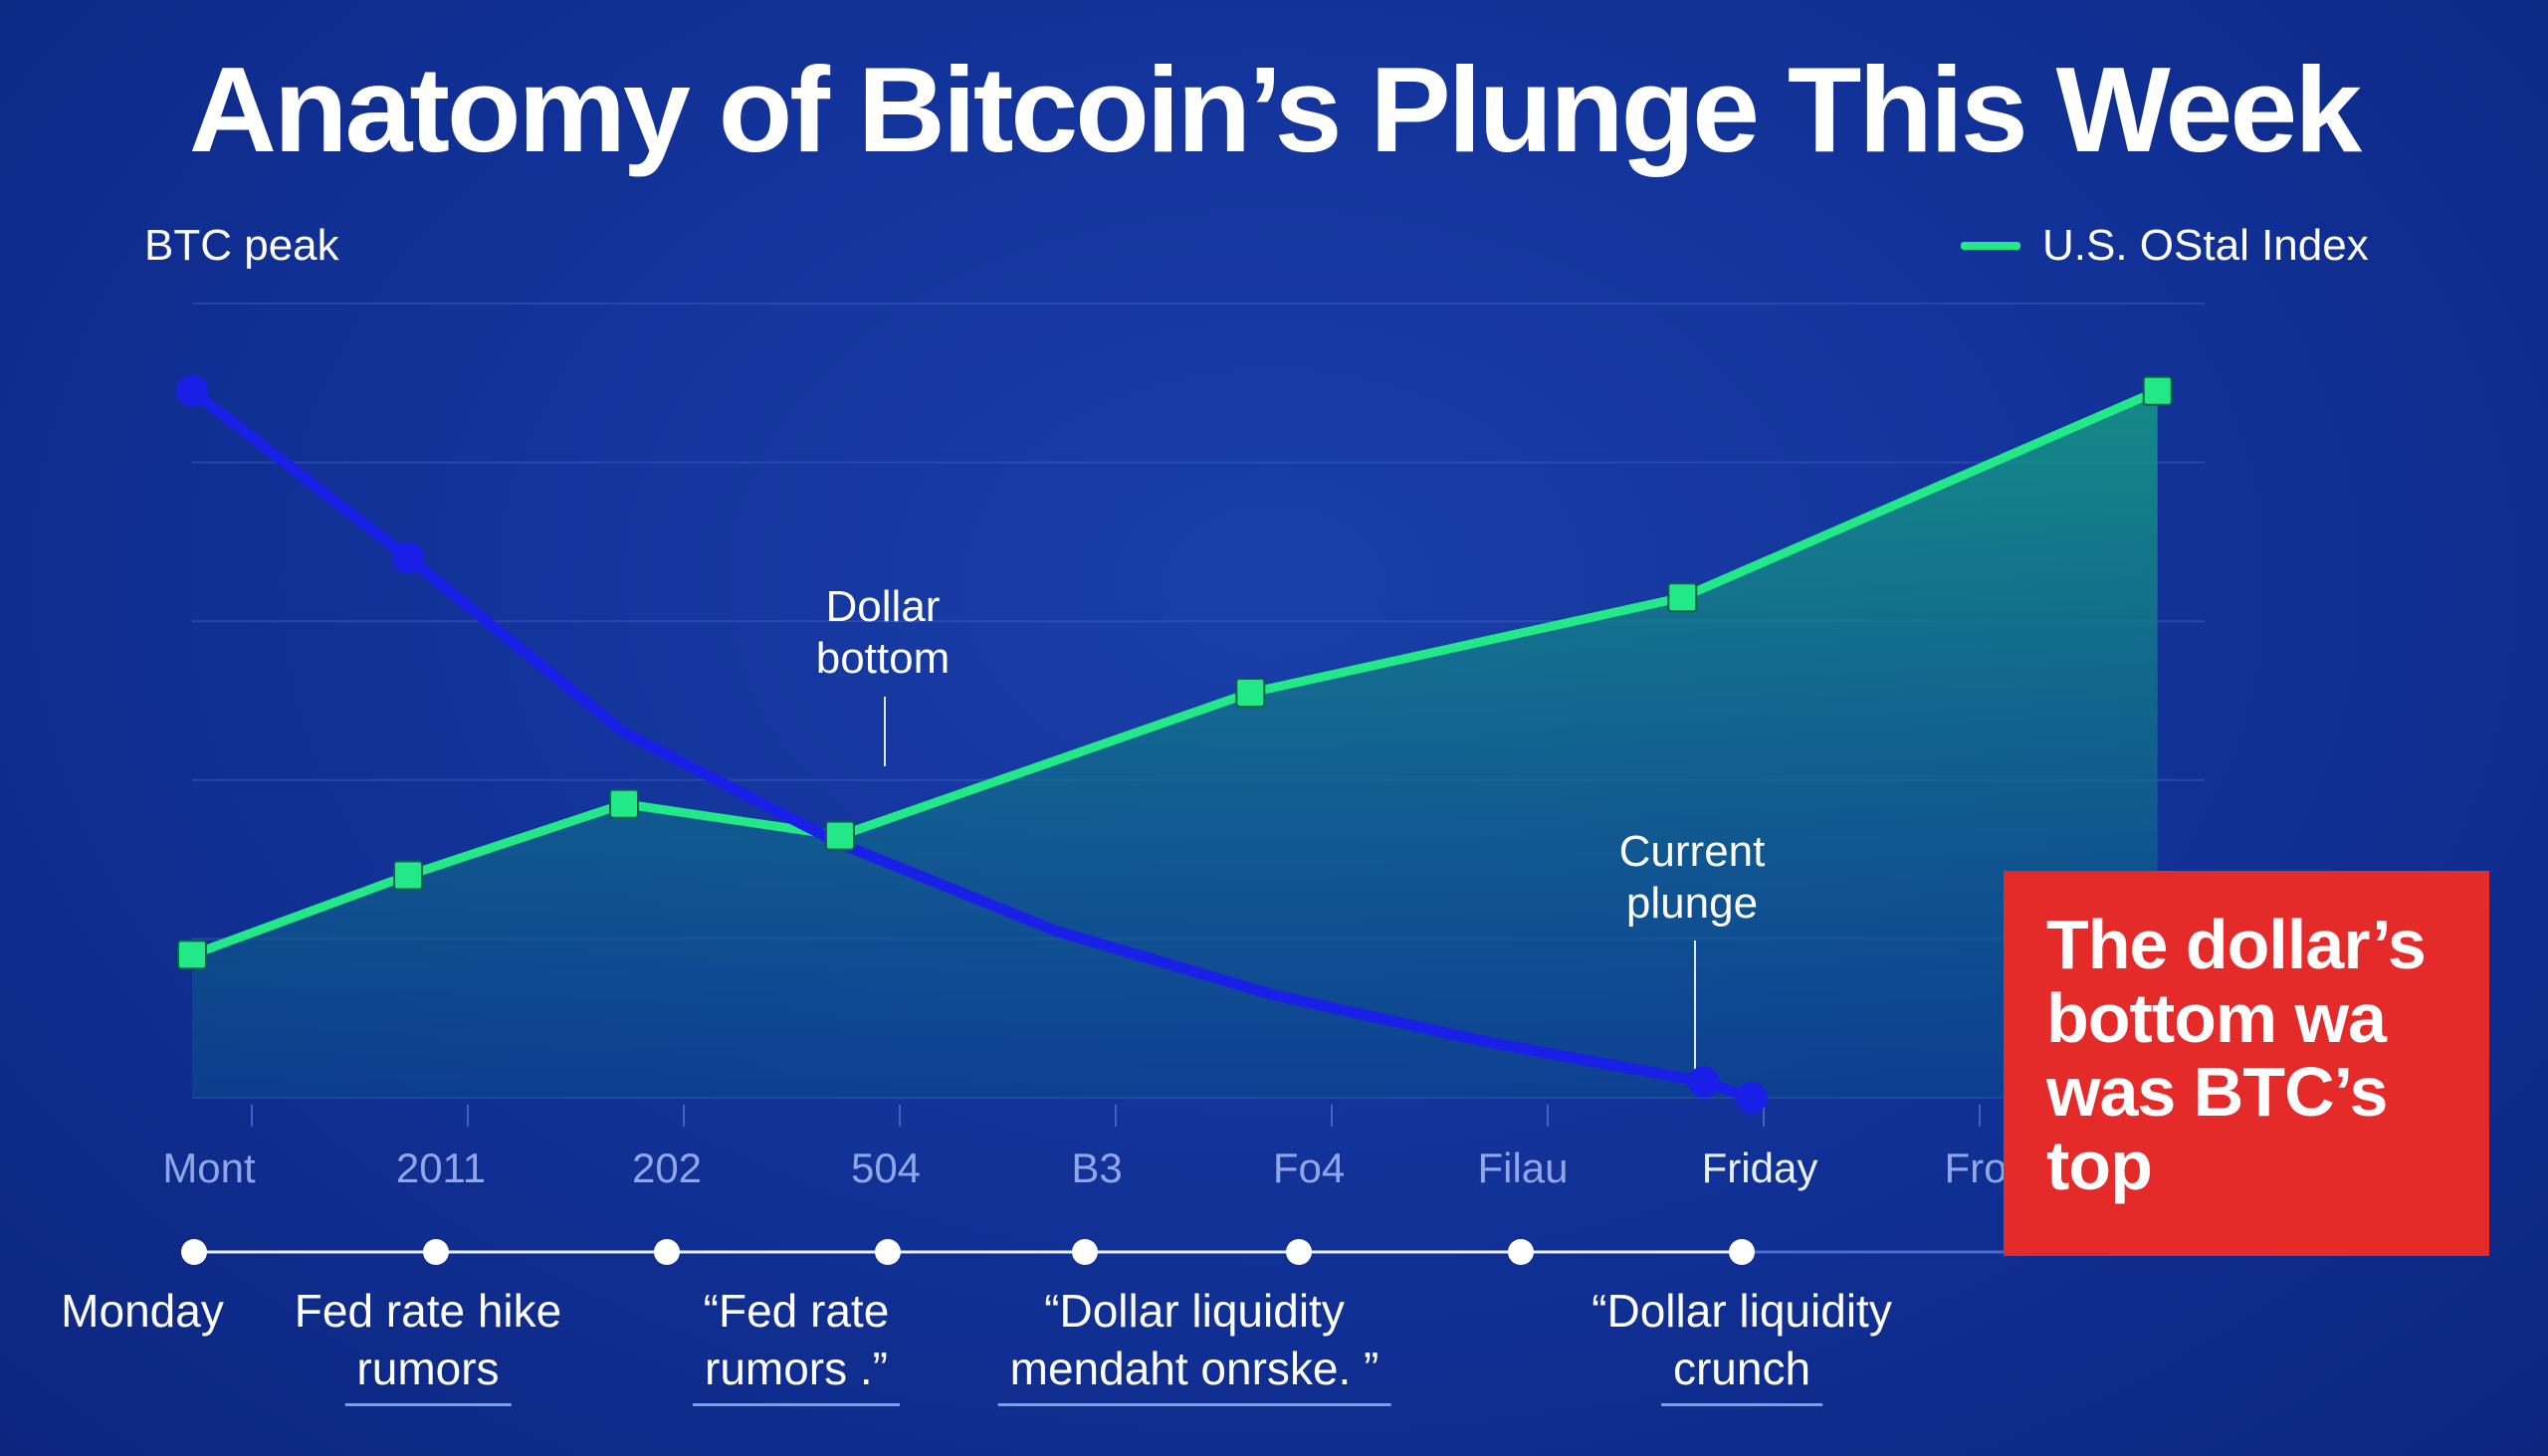 The width and height of the screenshot is (2548, 1456). Describe the element at coordinates (667, 1167) in the screenshot. I see `x-tick-label: 202` at that location.